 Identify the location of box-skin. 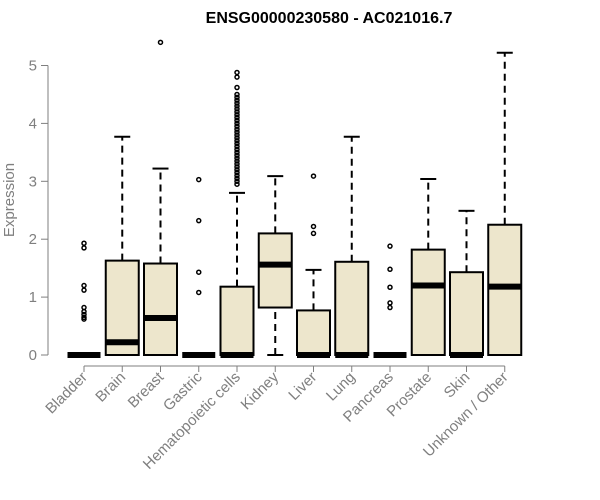
(466, 283).